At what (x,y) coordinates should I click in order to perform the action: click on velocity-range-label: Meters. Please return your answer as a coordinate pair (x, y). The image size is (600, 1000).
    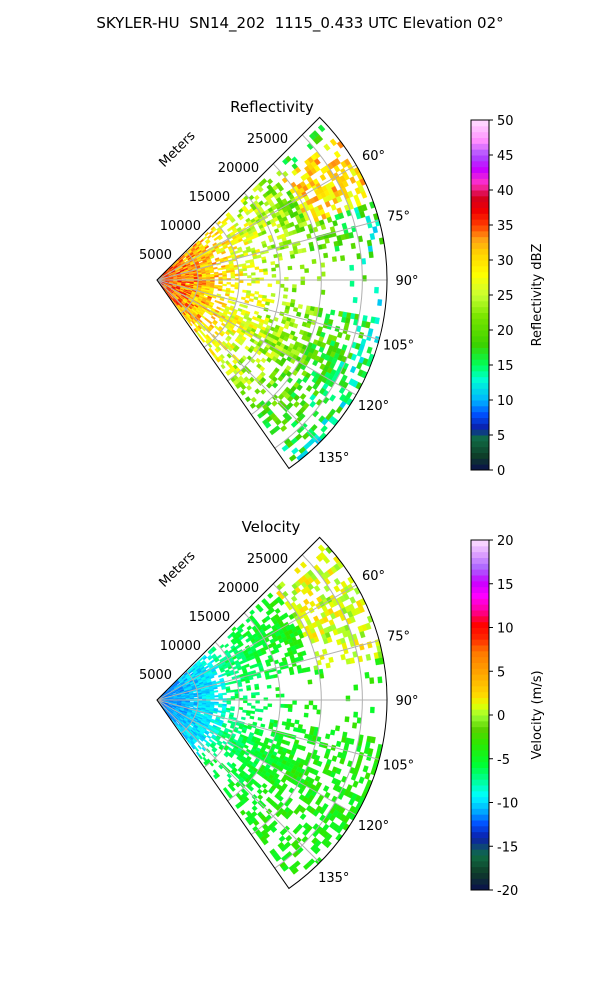
    Looking at the image, I should click on (178, 569).